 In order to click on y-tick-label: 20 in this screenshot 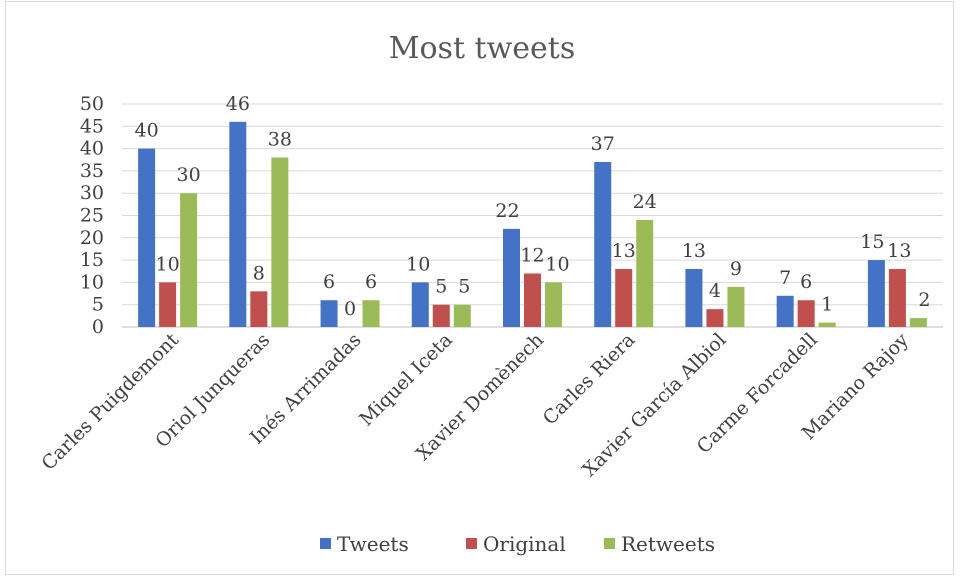, I will do `click(92, 238)`.